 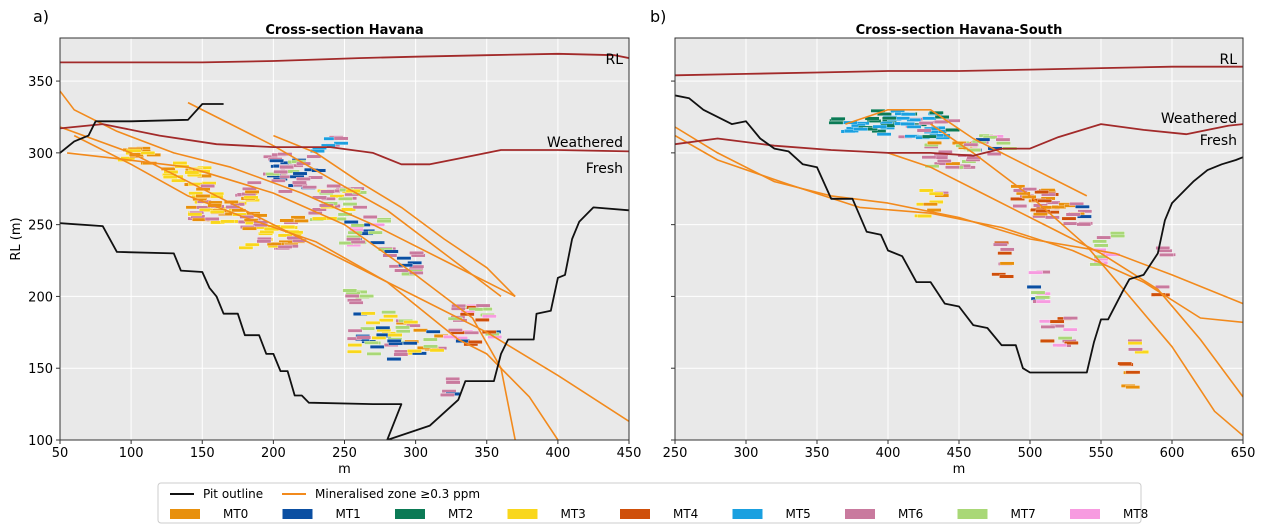 What do you see at coordinates (60, 453) in the screenshot?
I see `x-tick-label: 50` at bounding box center [60, 453].